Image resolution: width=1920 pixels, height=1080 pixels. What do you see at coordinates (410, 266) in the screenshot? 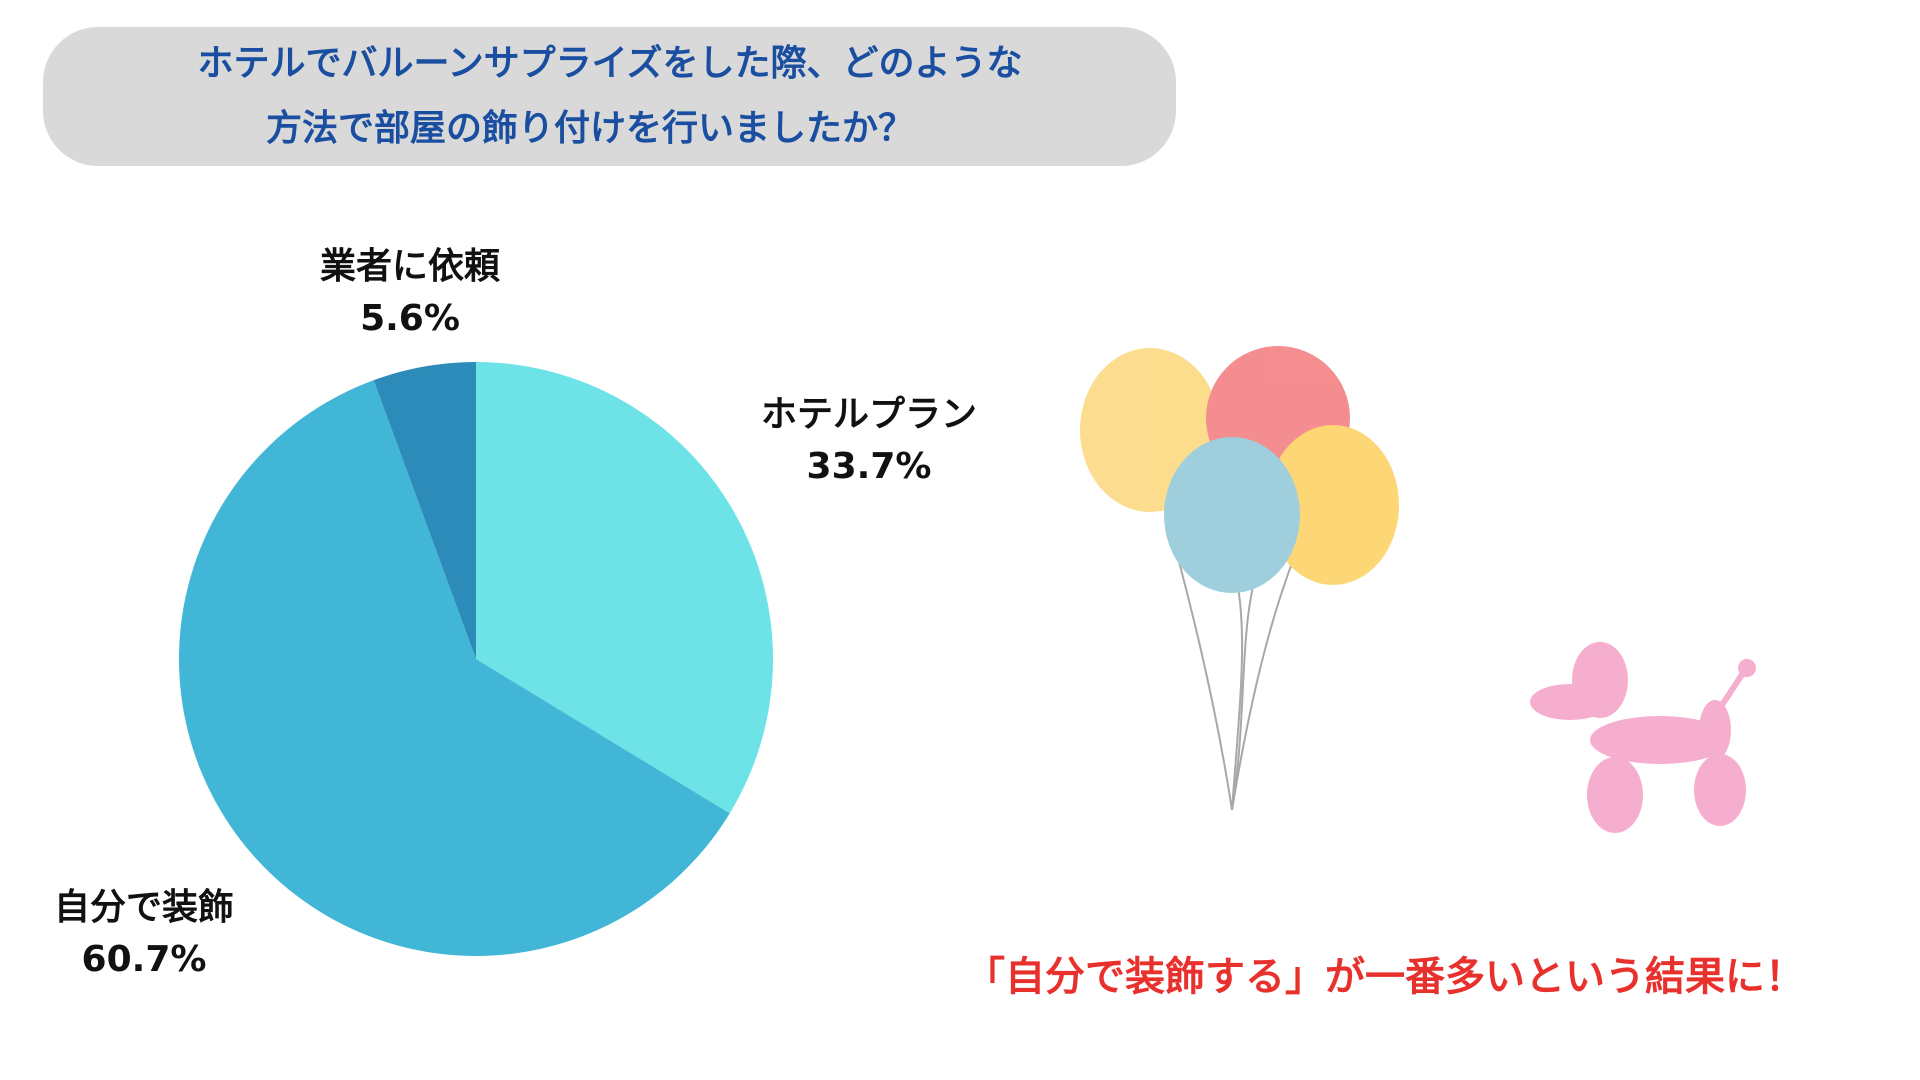
I see `slice-category-label: 業者に依頼` at bounding box center [410, 266].